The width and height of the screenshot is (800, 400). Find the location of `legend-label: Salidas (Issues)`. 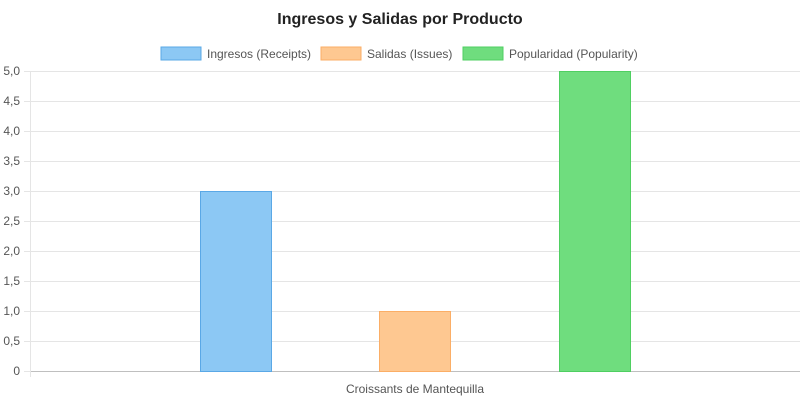

legend-label: Salidas (Issues) is located at coordinates (409, 54).